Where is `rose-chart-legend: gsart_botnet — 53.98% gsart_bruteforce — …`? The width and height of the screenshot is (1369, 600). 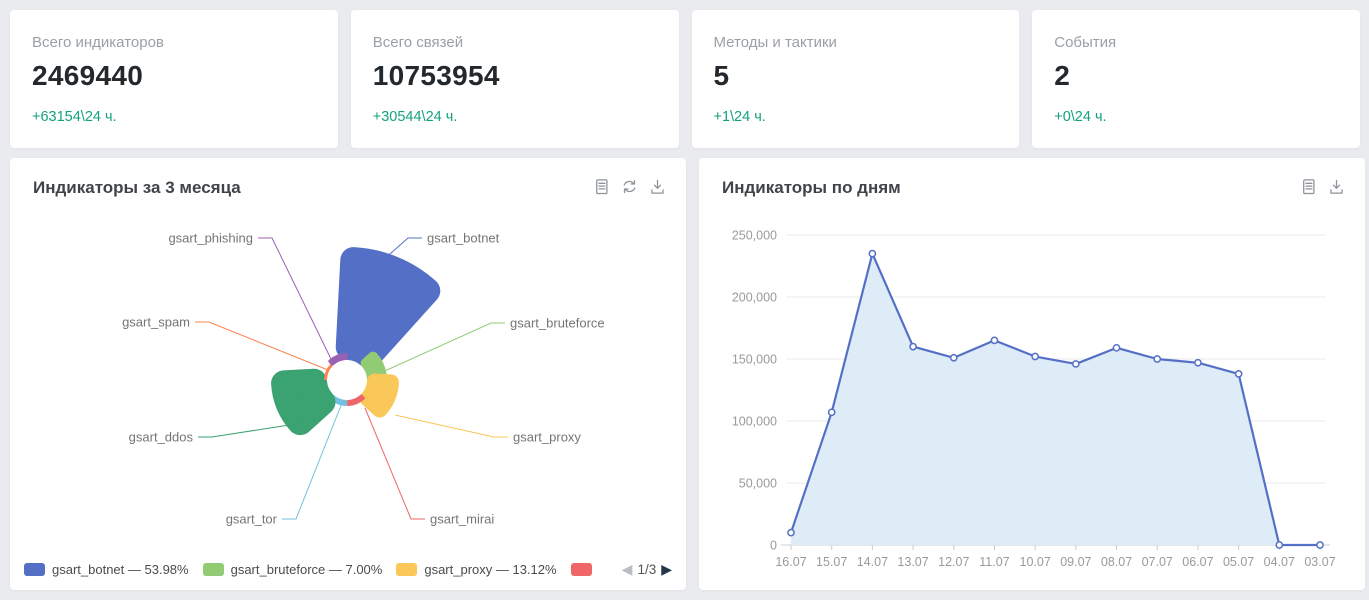
rose-chart-legend: gsart_botnet — 53.98% gsart_bruteforce — … is located at coordinates (348, 569).